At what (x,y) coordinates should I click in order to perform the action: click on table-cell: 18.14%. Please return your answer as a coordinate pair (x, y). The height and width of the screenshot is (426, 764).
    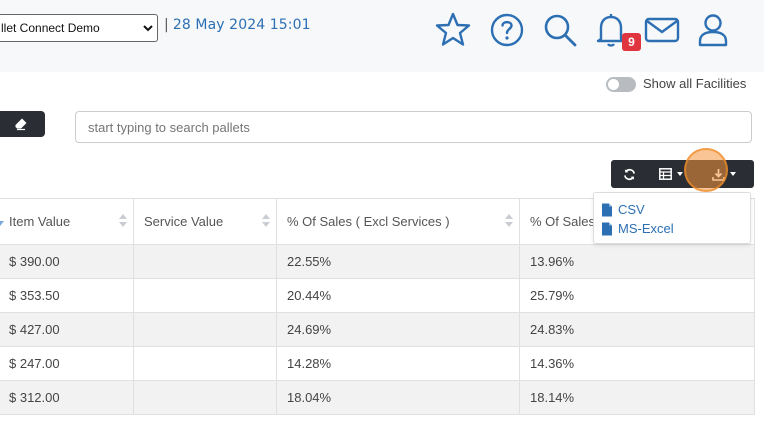
    Looking at the image, I should click on (637, 397).